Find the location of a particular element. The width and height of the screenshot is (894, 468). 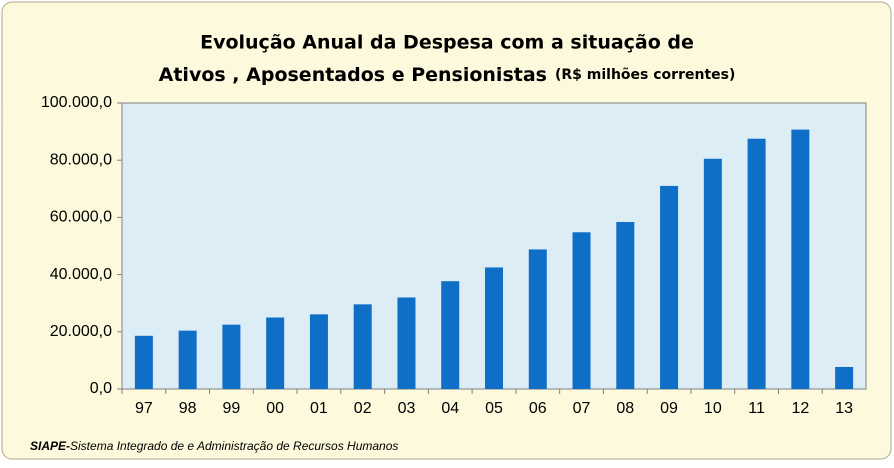

y-tick-label: 80.000,0 is located at coordinates (81, 159).